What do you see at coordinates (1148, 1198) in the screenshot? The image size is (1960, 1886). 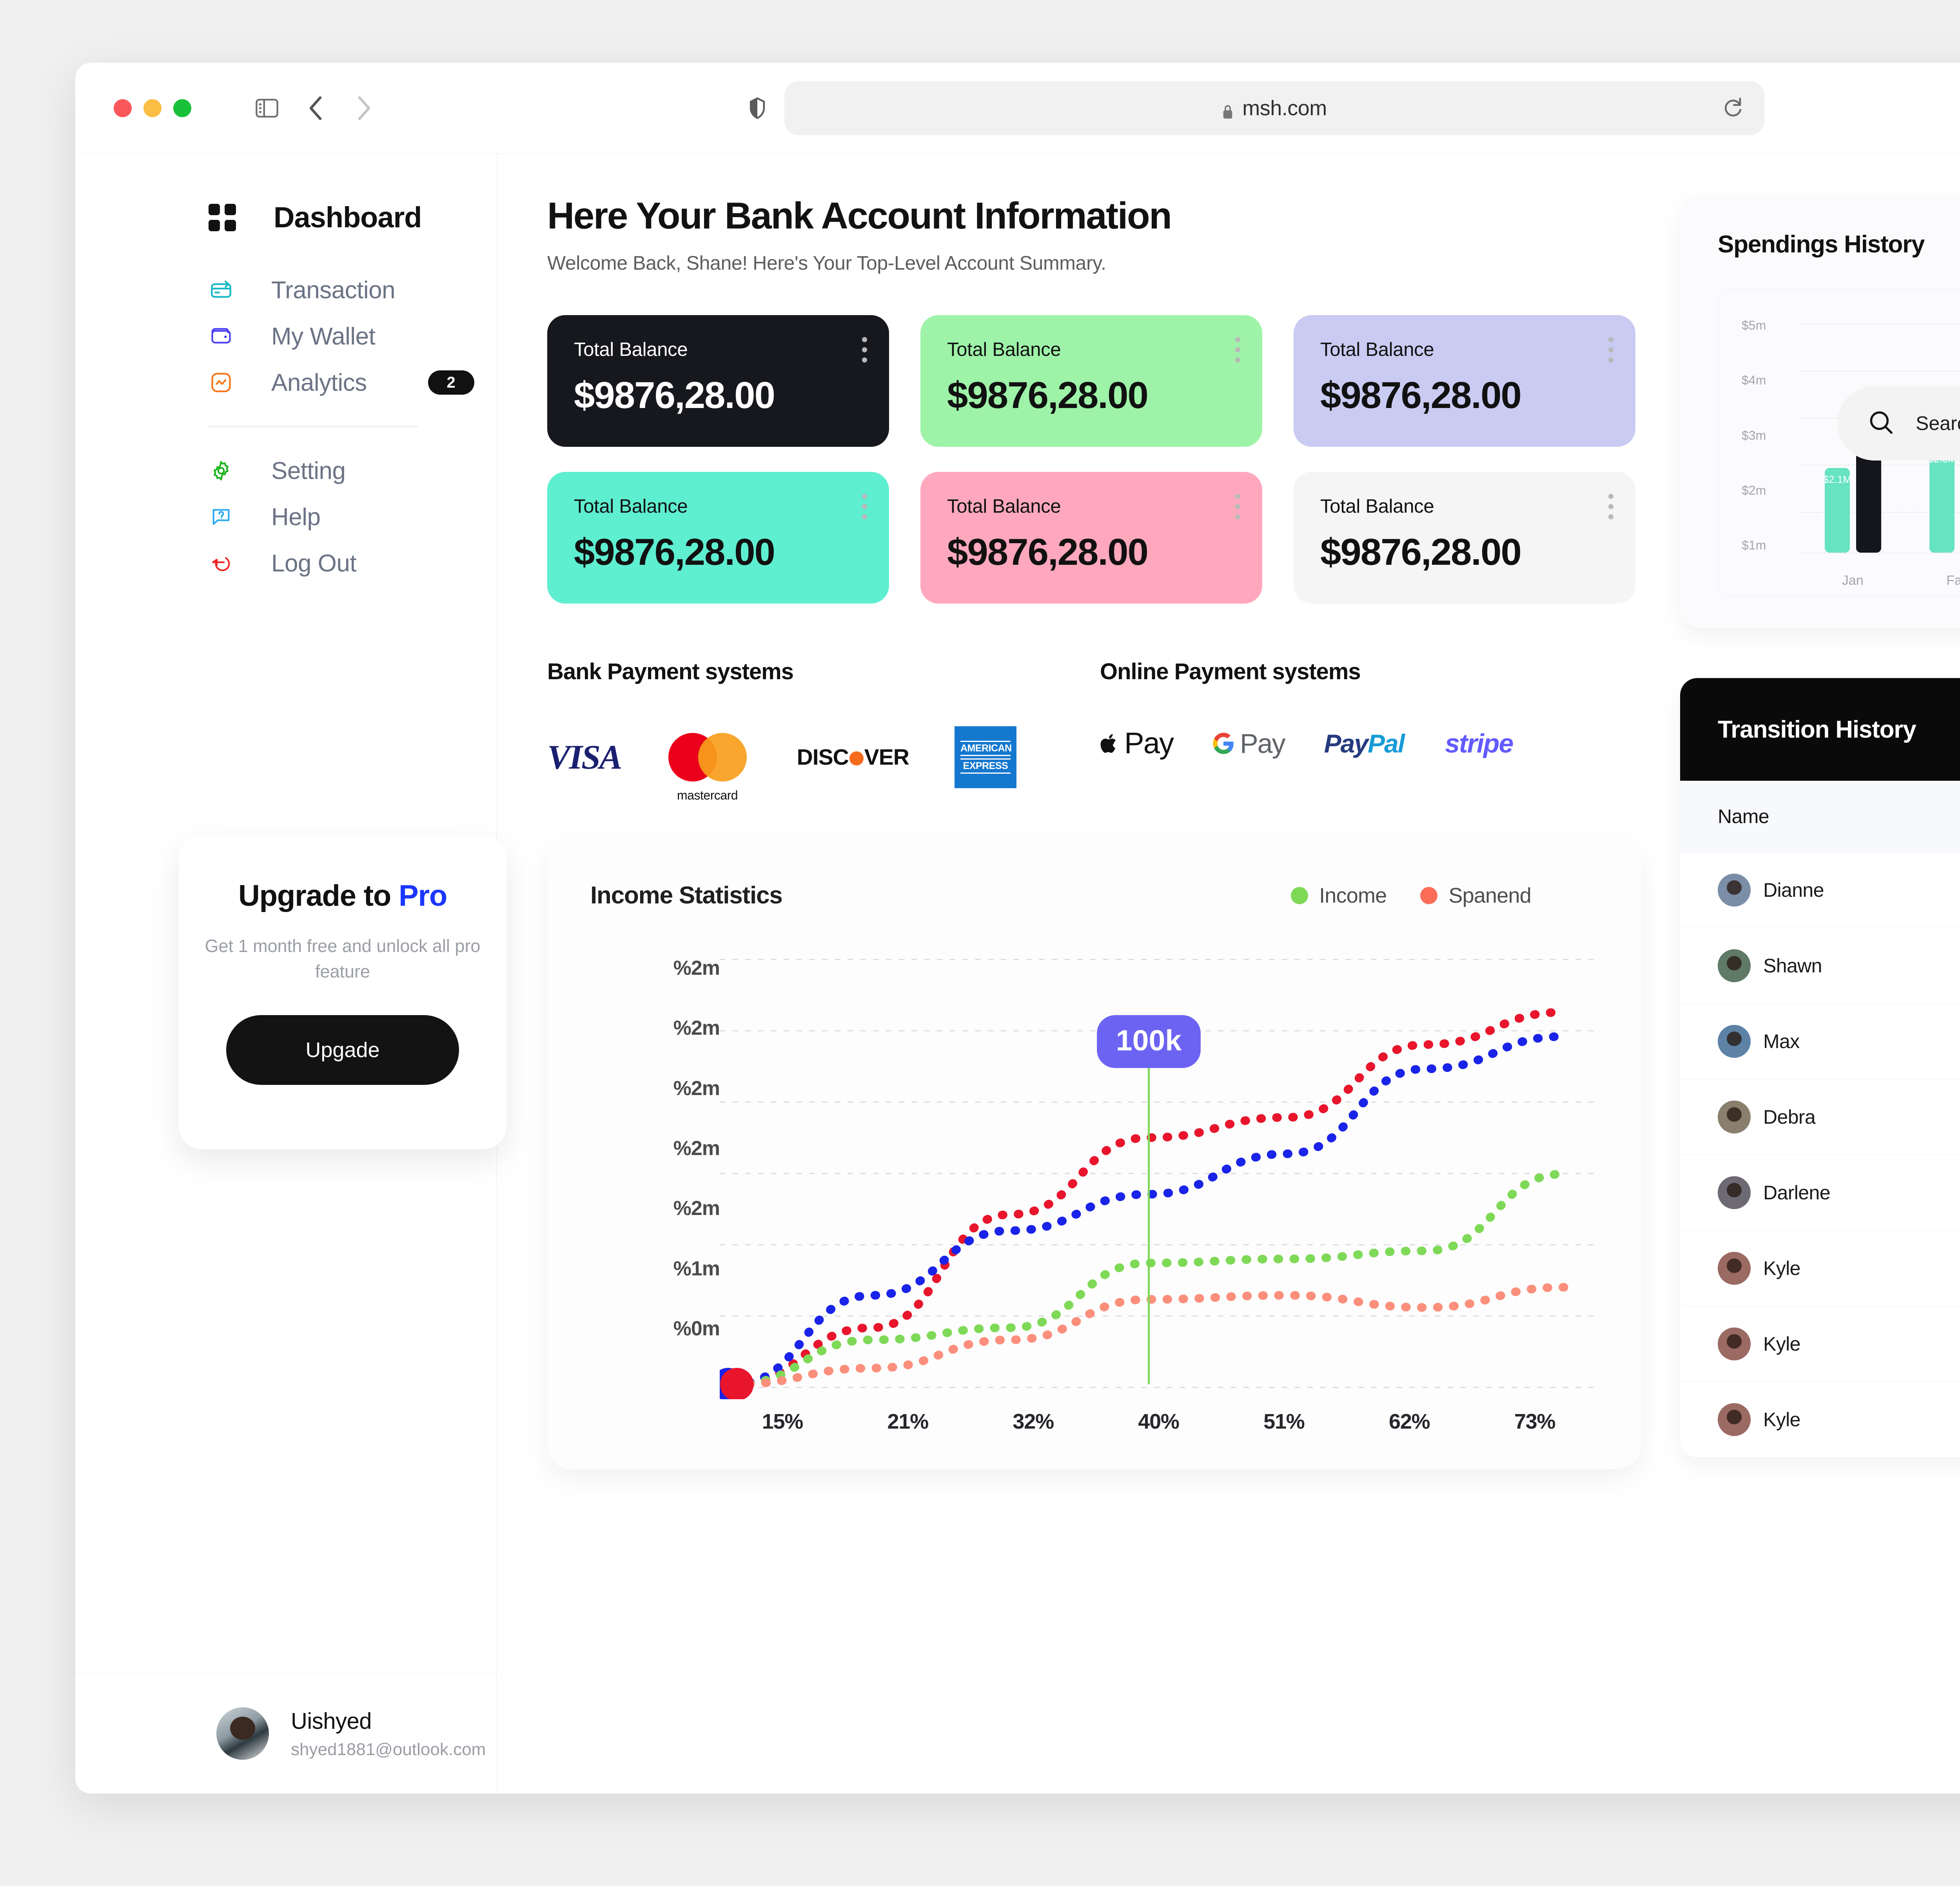 I see `line-red-series` at bounding box center [1148, 1198].